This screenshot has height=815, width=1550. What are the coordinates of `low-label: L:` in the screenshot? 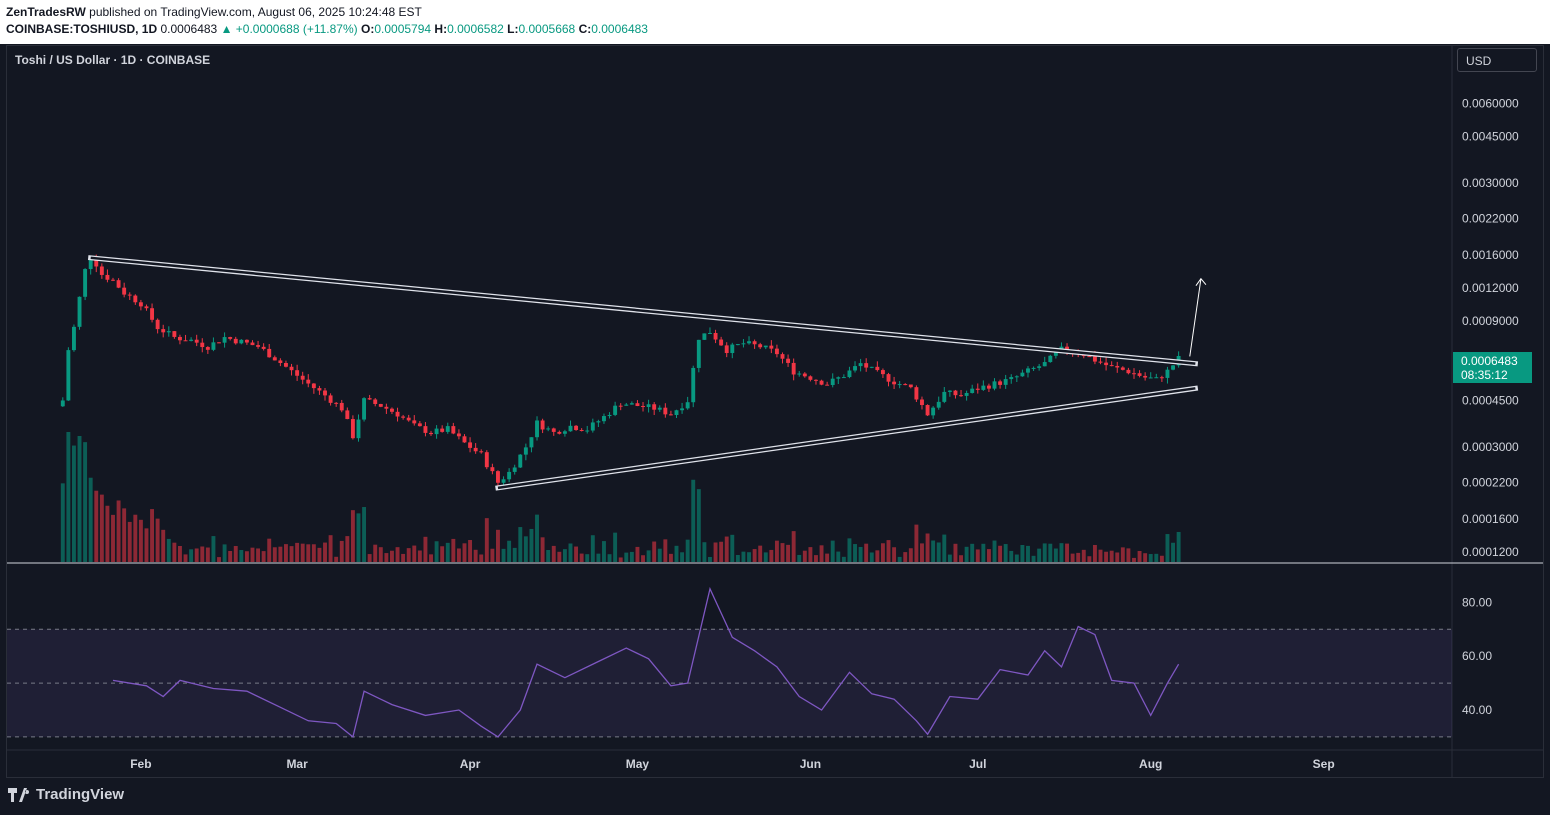 It's located at (513, 29).